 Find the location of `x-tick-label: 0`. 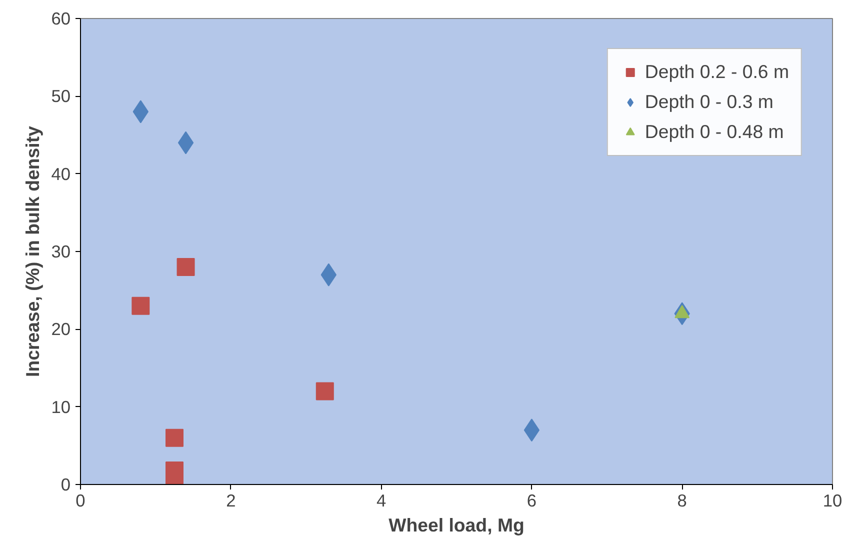

x-tick-label: 0 is located at coordinates (81, 500).